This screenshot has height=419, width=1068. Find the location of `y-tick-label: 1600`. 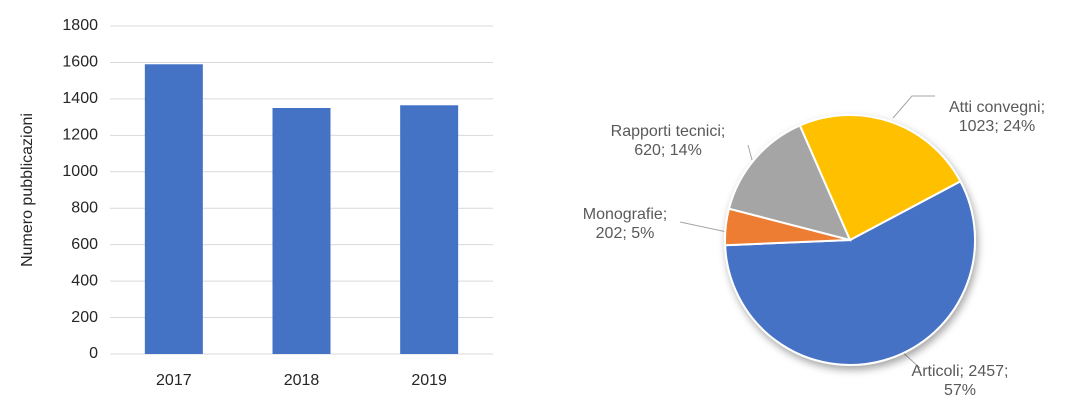

y-tick-label: 1600 is located at coordinates (80, 62).